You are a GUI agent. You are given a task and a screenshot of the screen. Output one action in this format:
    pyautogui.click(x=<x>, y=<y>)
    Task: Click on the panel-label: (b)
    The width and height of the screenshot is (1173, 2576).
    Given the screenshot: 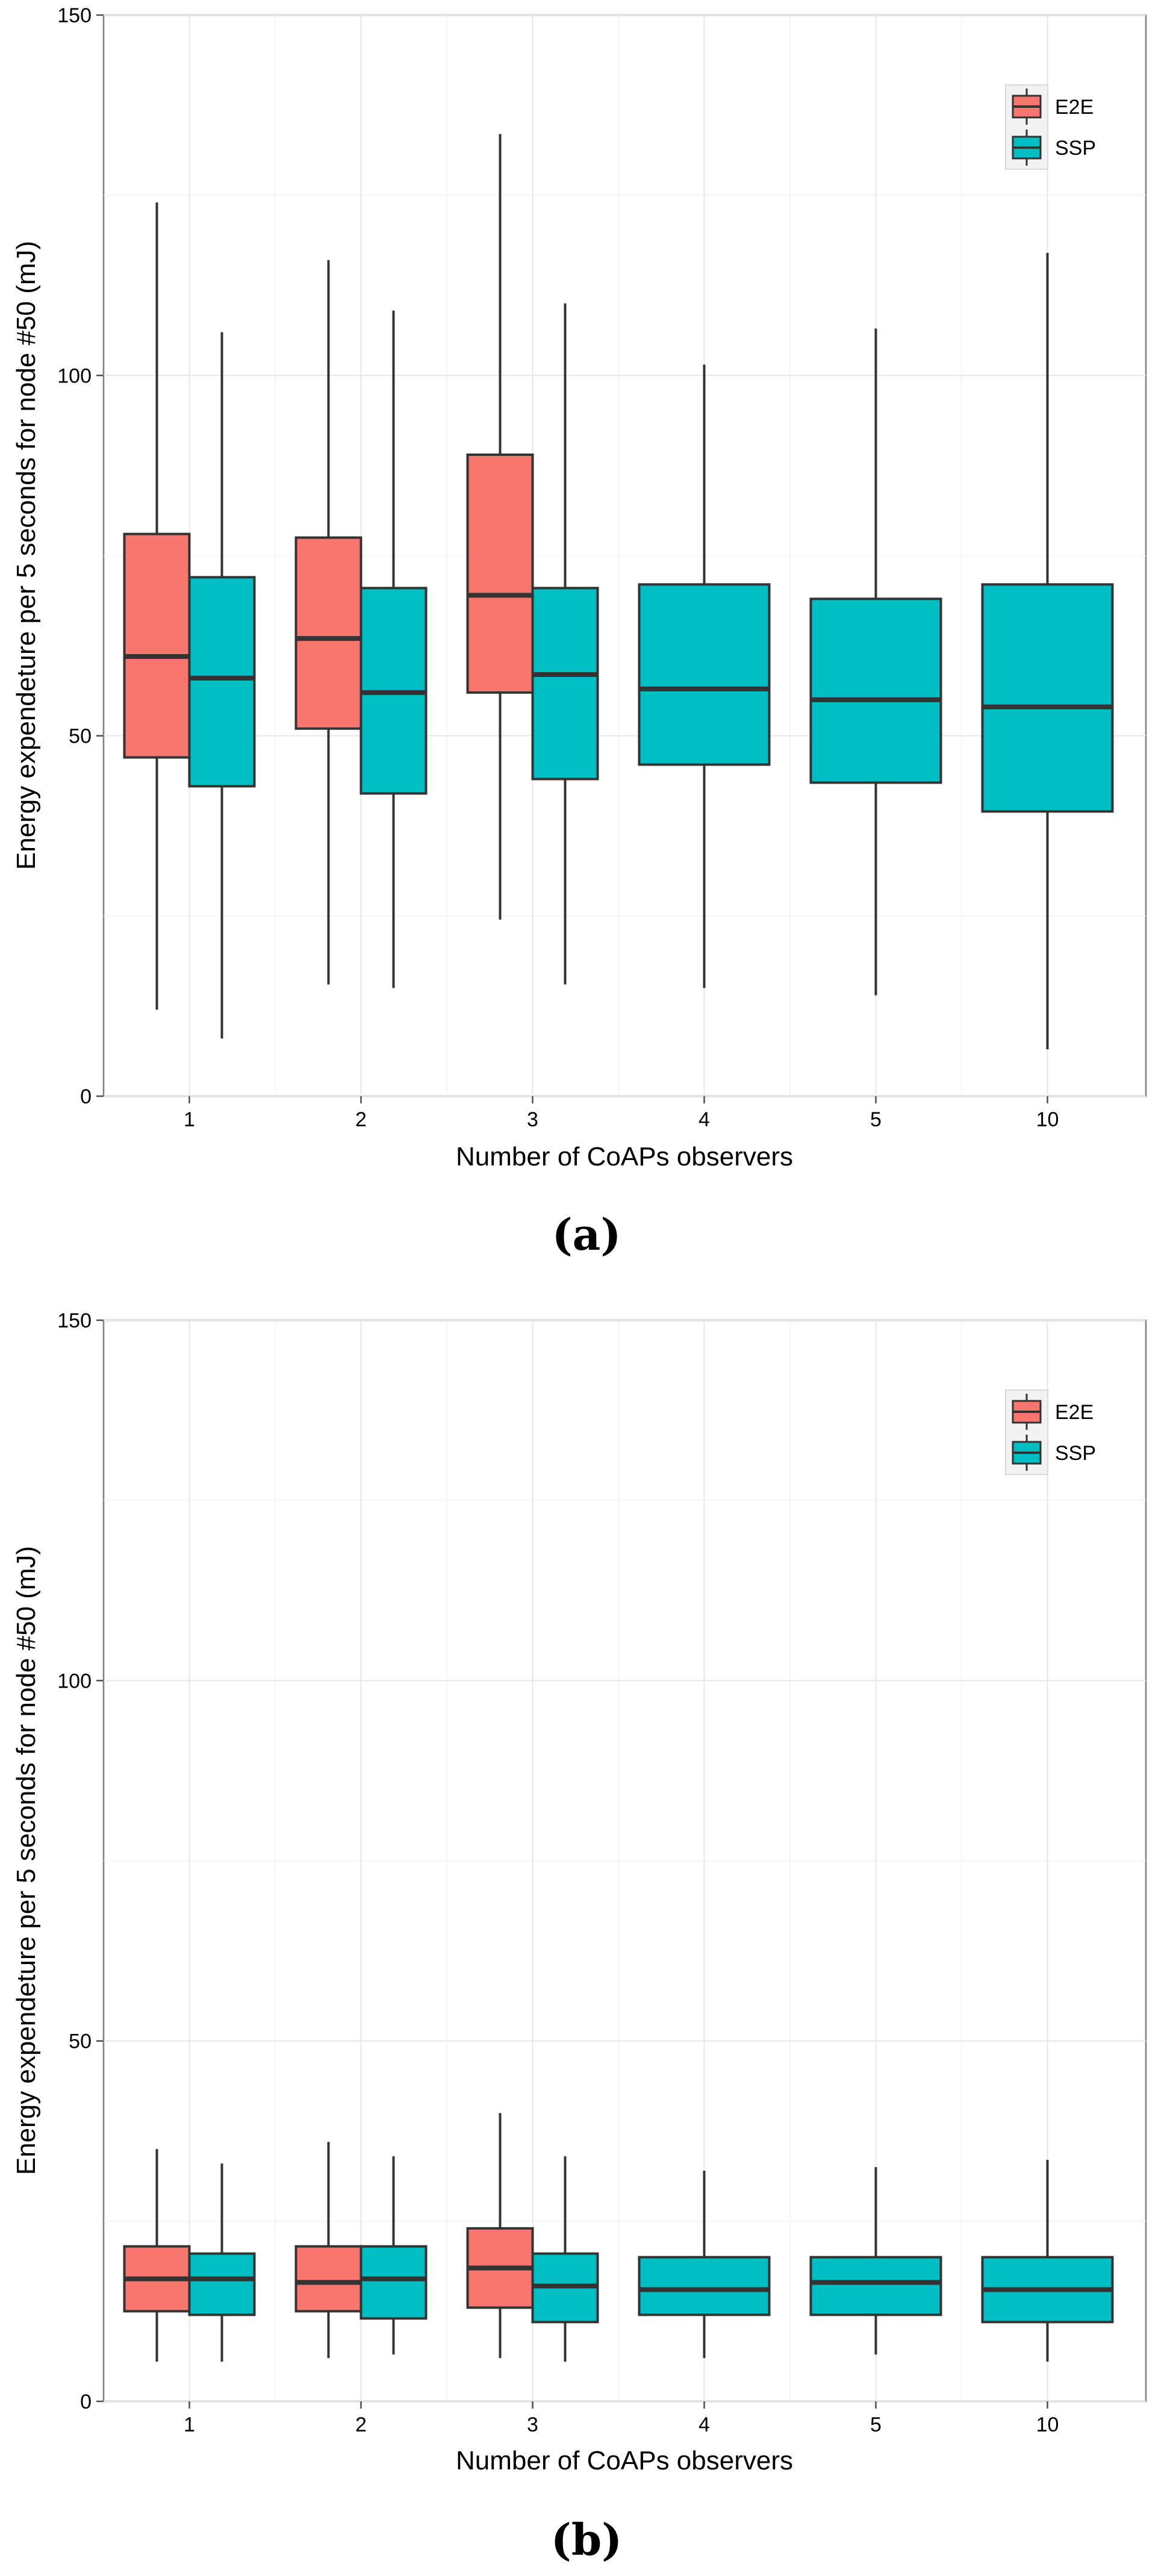 What is the action you would take?
    pyautogui.click(x=586, y=2539)
    